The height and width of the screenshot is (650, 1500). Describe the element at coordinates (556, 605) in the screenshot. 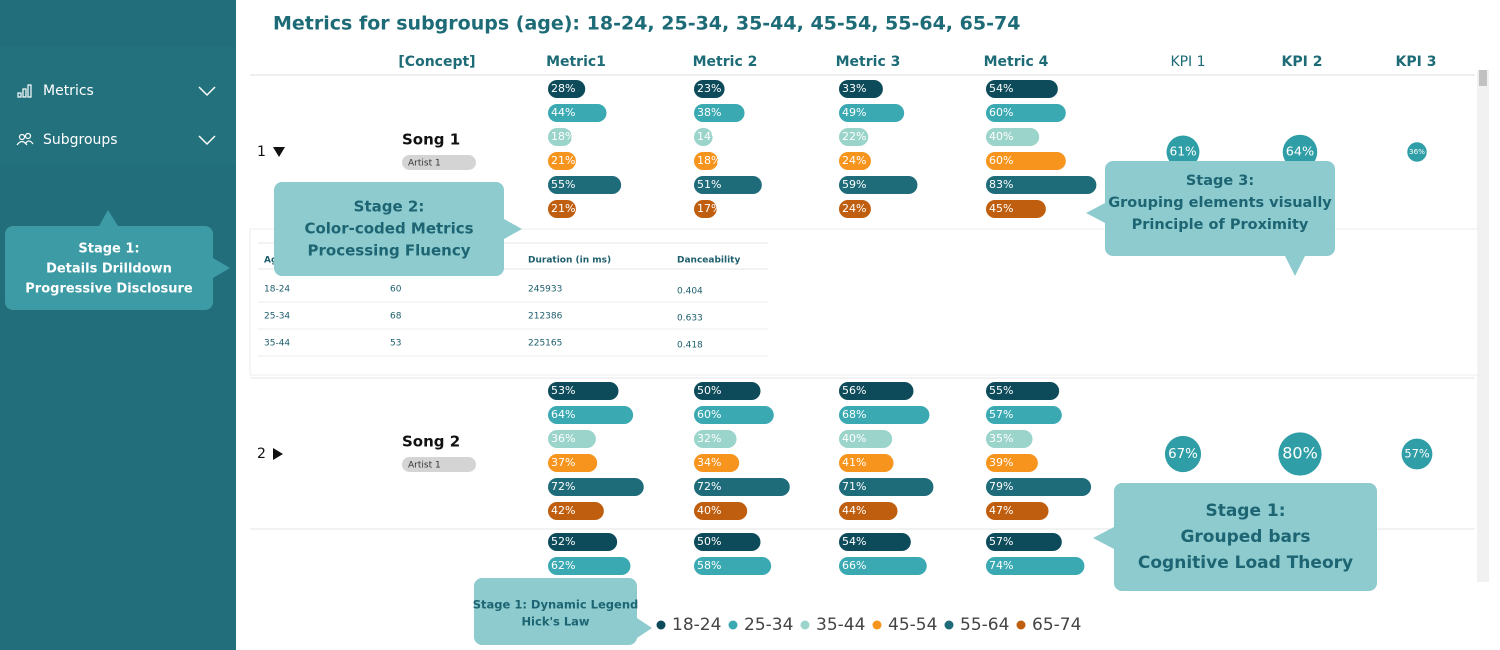

I see `callout-text: Stage 1: Dynamic Legend` at that location.